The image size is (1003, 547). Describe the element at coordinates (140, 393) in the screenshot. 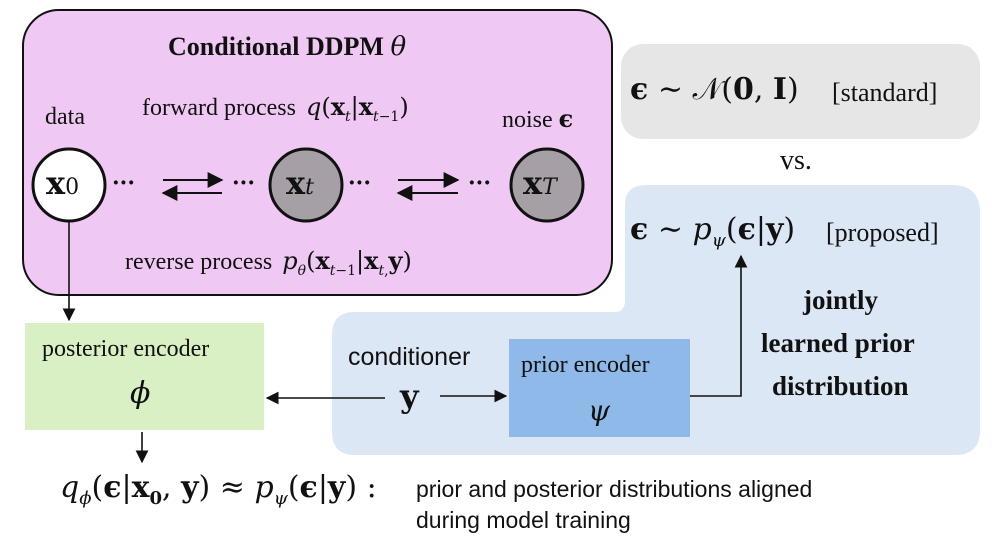

I see `posterior-encoder-symbol: ϕ` at that location.